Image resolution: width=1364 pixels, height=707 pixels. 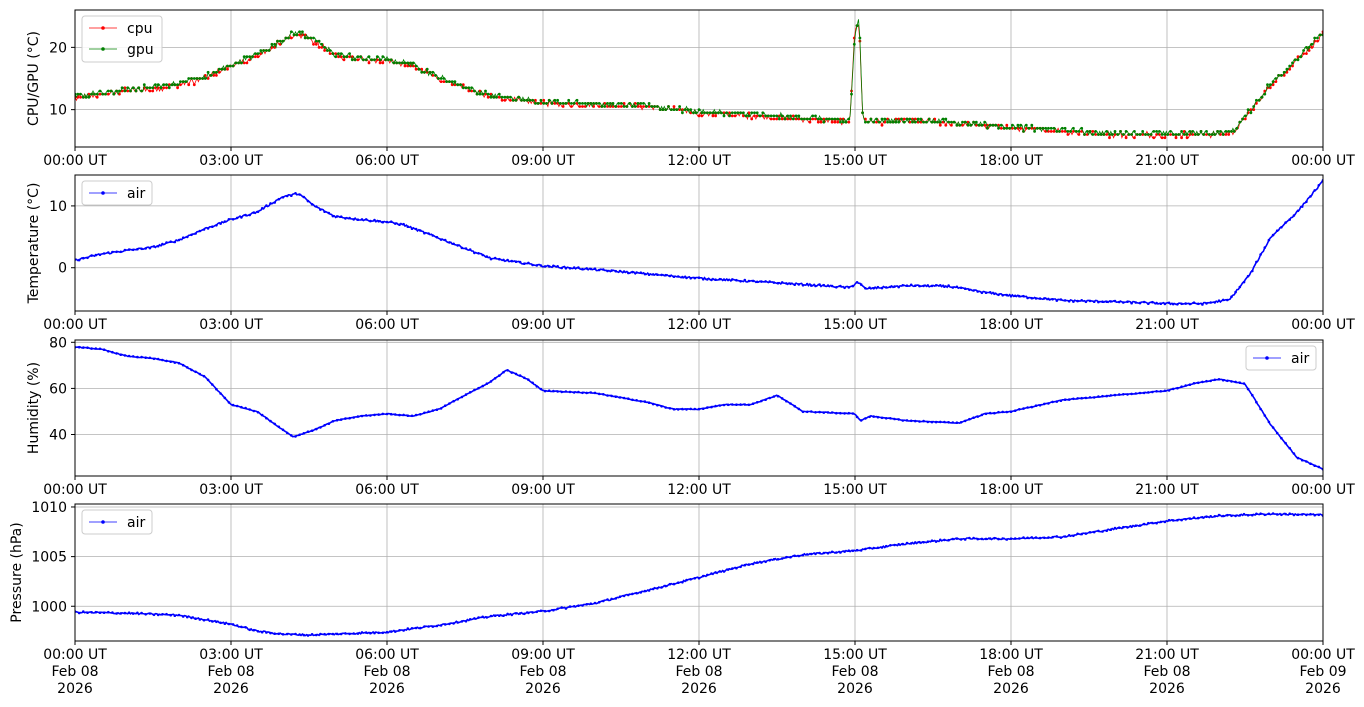 I want to click on y-axis-label: Humidity (%), so click(x=34, y=408).